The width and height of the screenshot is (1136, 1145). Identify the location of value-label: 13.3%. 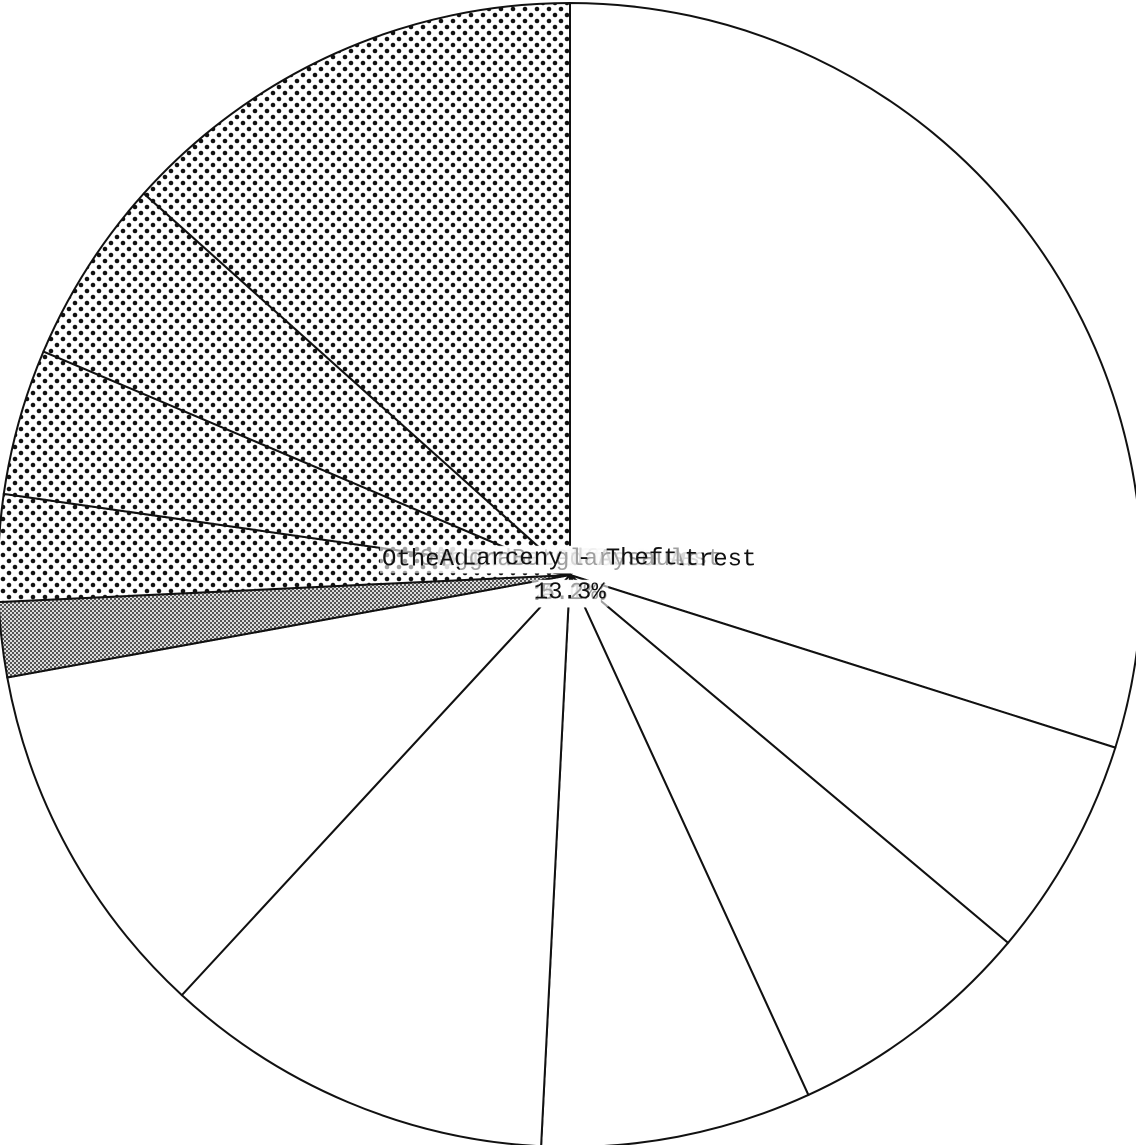
(570, 593).